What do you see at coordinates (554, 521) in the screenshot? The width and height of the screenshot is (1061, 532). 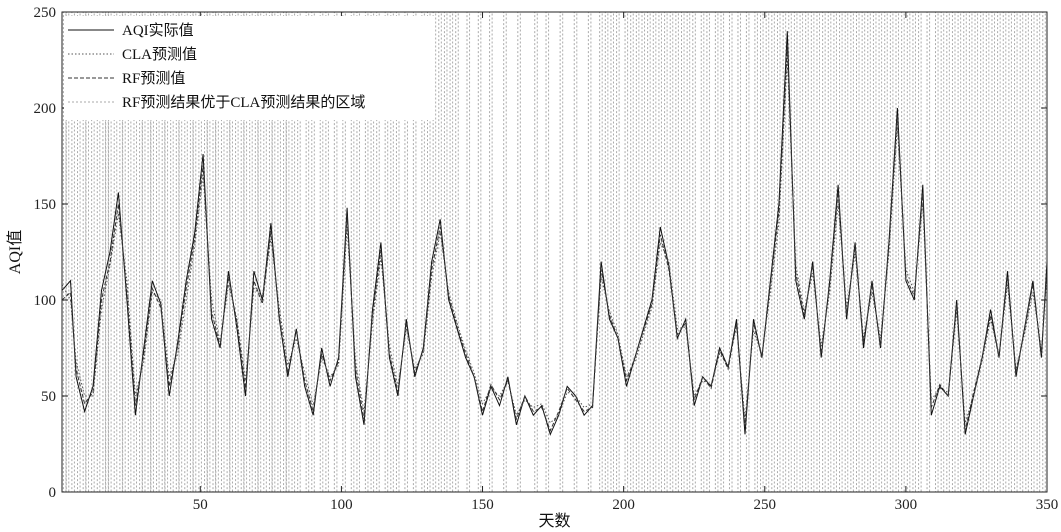 I see `x-axis-title: 天数` at bounding box center [554, 521].